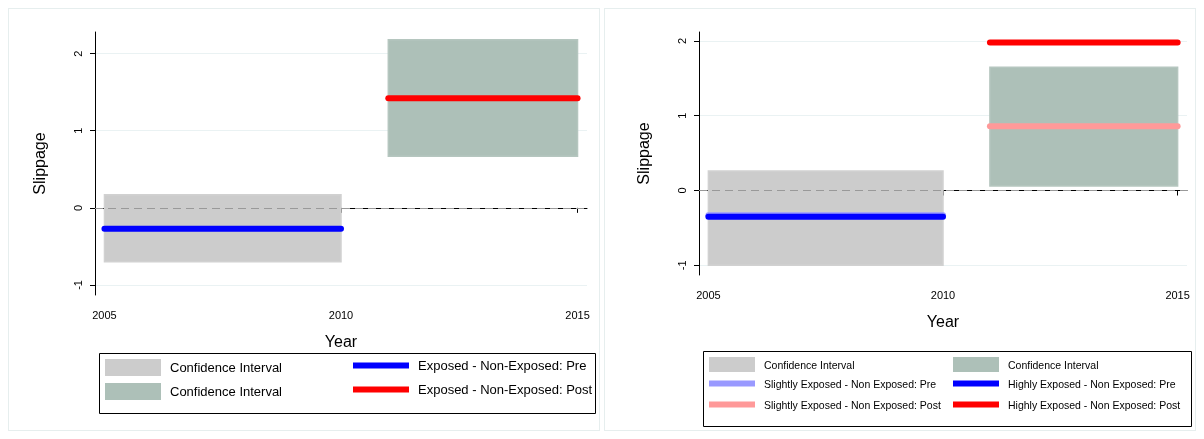  What do you see at coordinates (852, 404) in the screenshot?
I see `legend-label: Slightly Exposed - Non Exposed: Post` at bounding box center [852, 404].